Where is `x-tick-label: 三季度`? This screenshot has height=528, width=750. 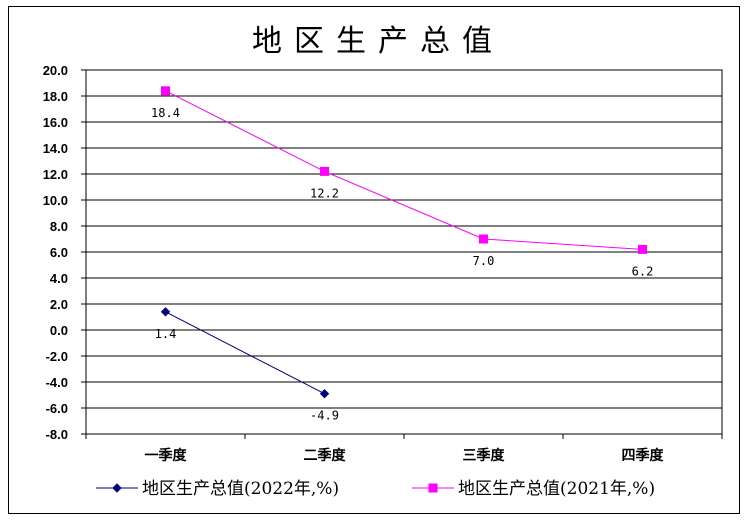
x-tick-label: 三季度 is located at coordinates (484, 455).